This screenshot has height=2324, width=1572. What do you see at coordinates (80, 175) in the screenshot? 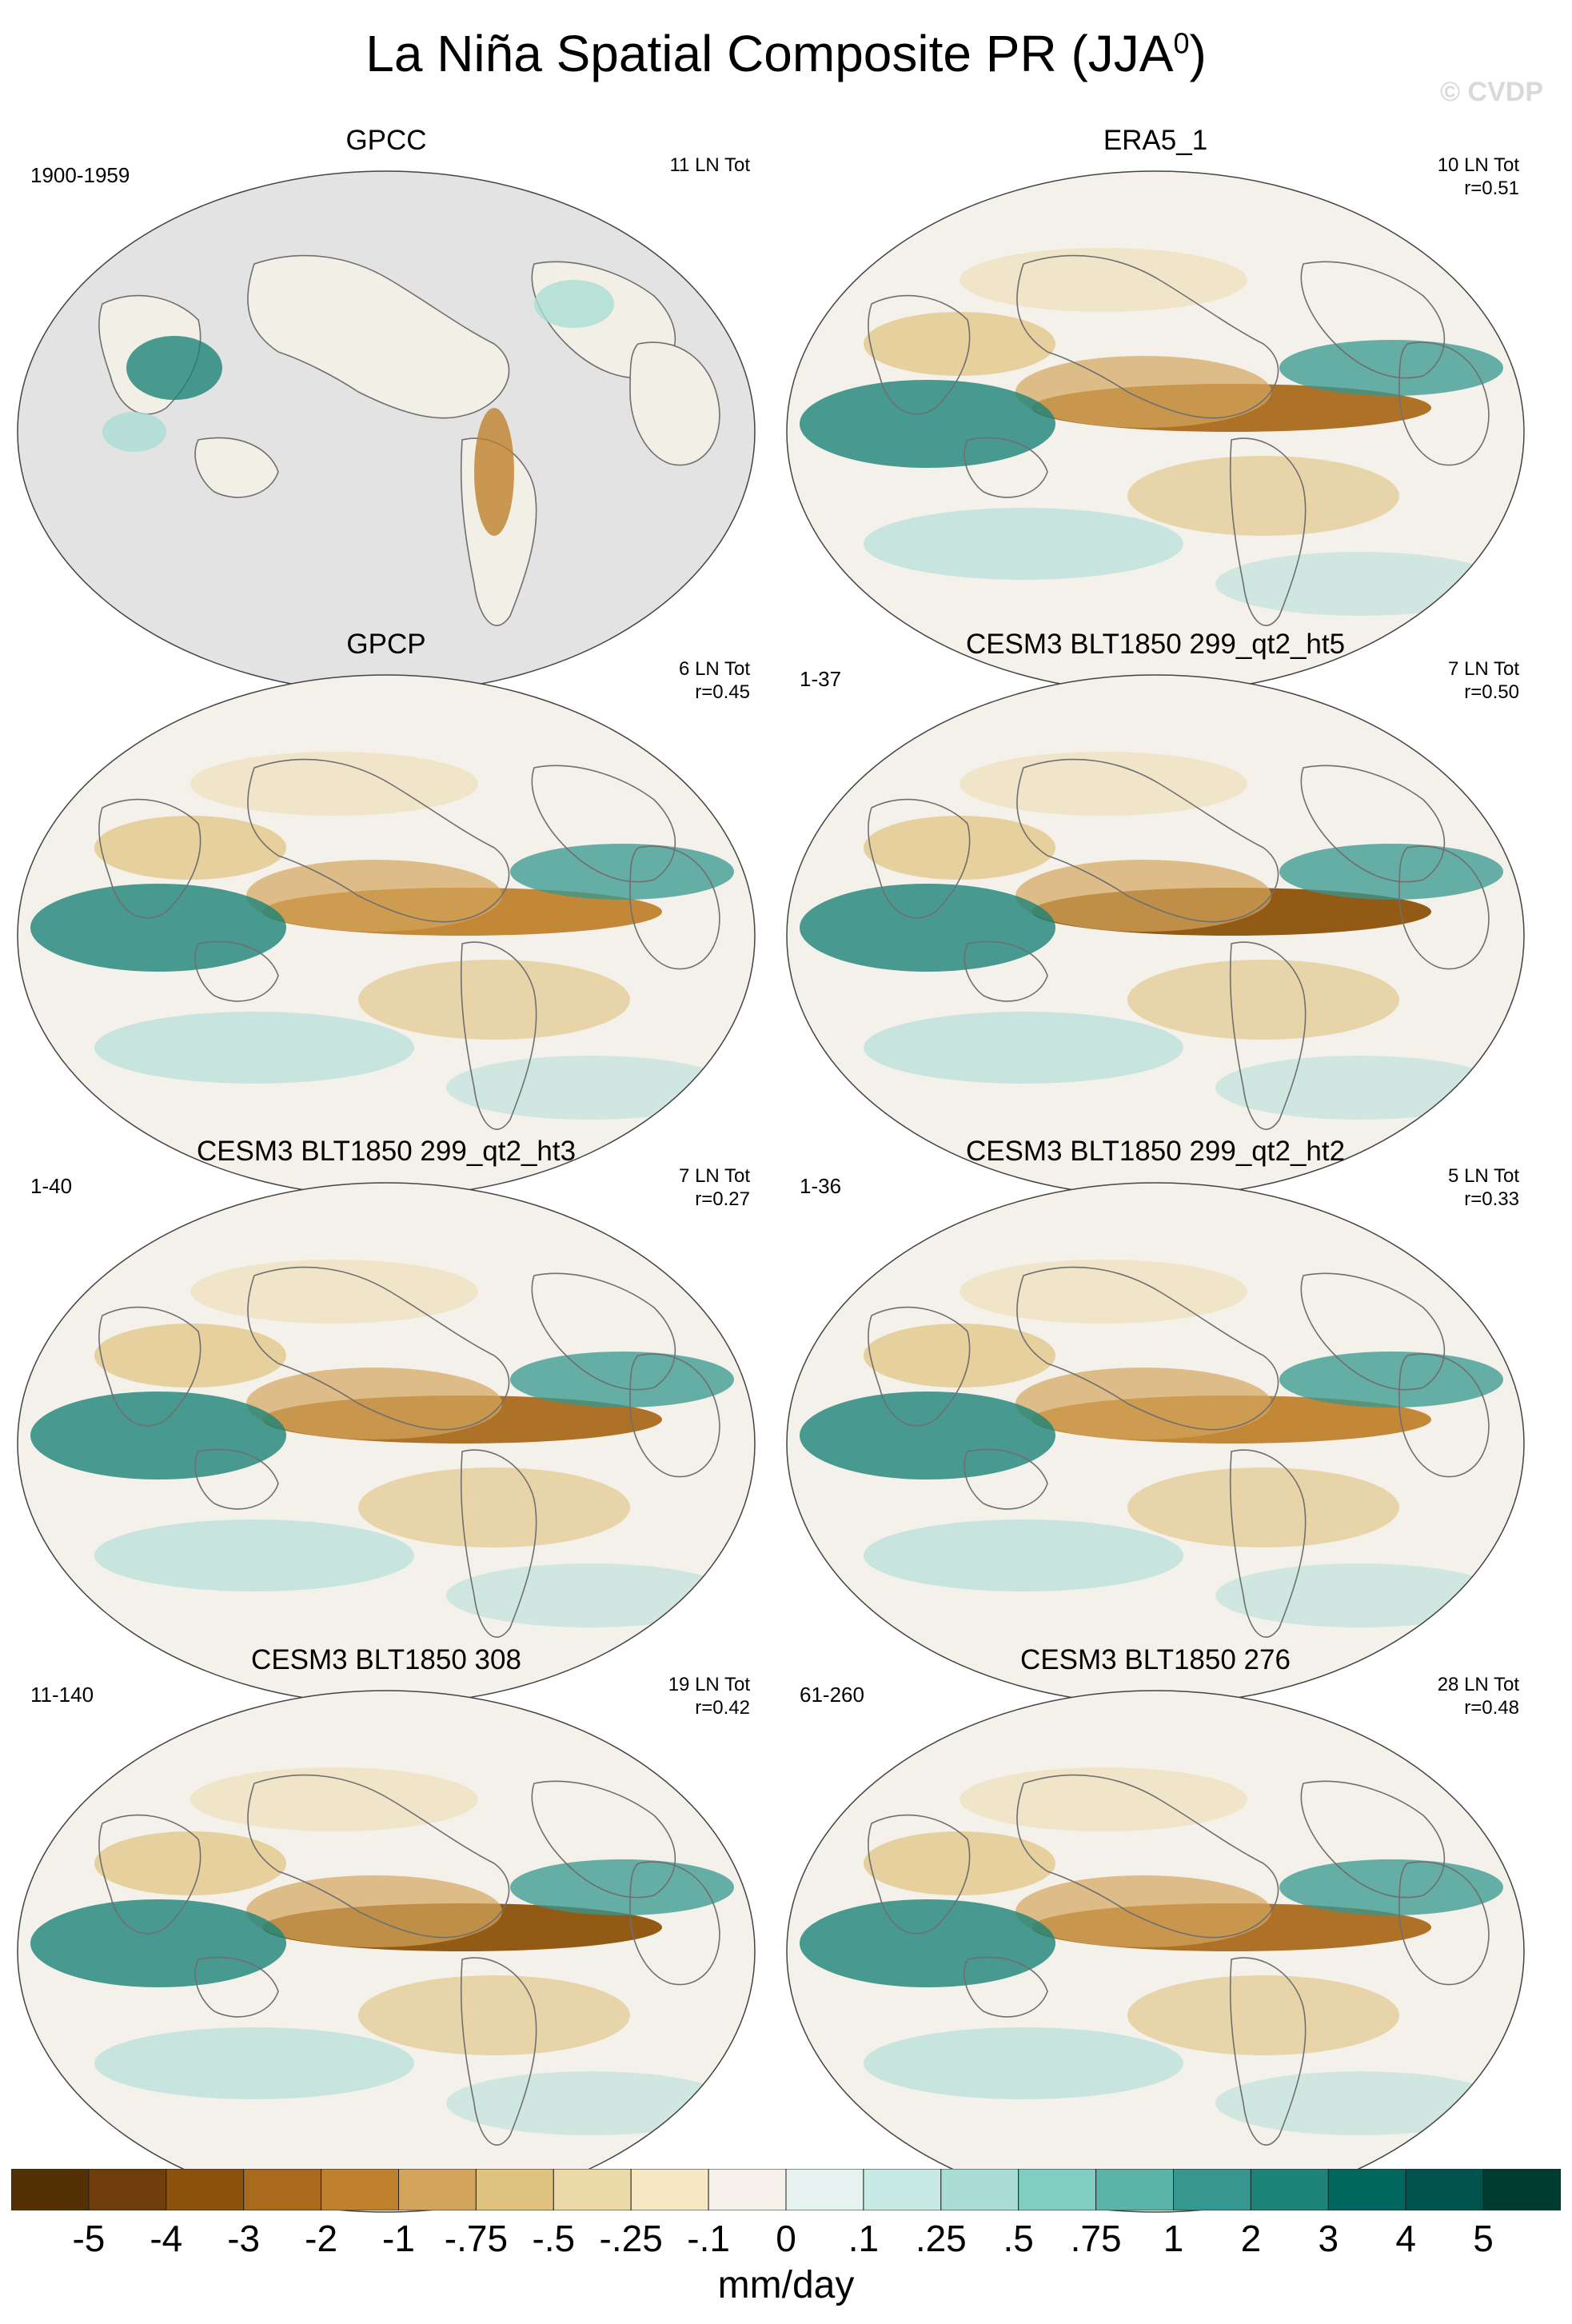
I see `panel-period-label: 1900-1959` at bounding box center [80, 175].